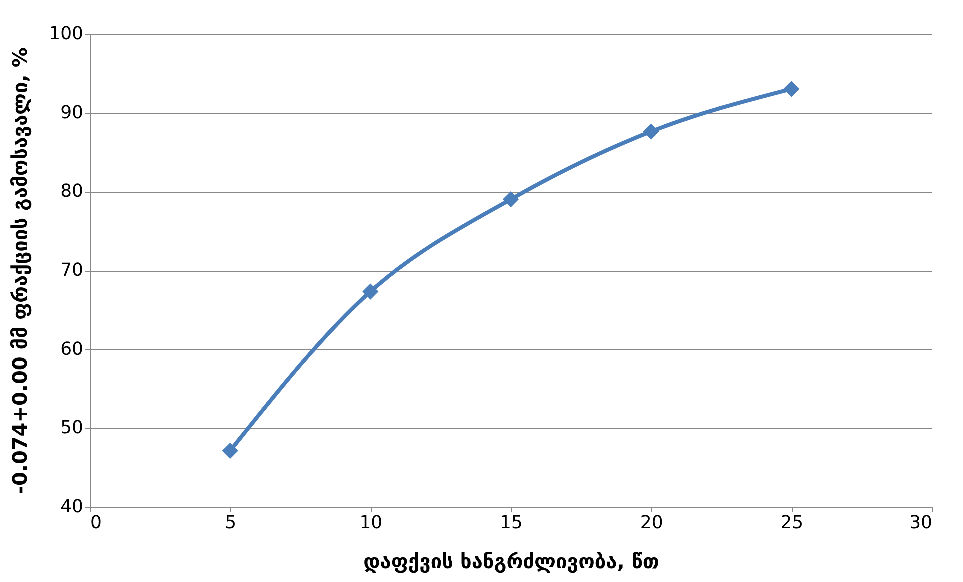 This screenshot has height=582, width=963. Describe the element at coordinates (72, 191) in the screenshot. I see `y-tick-label: 80` at that location.